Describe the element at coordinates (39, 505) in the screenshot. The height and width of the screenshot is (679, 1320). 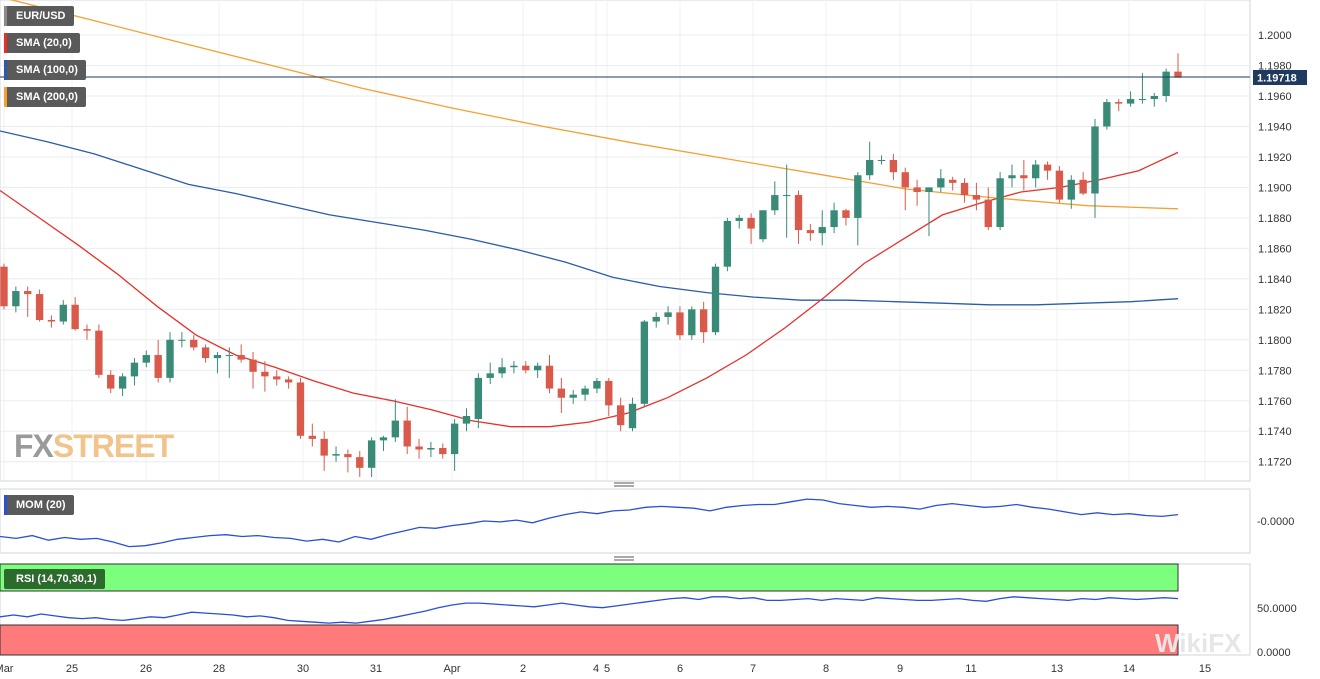
I see `legend-momentum: MOM (20)` at that location.